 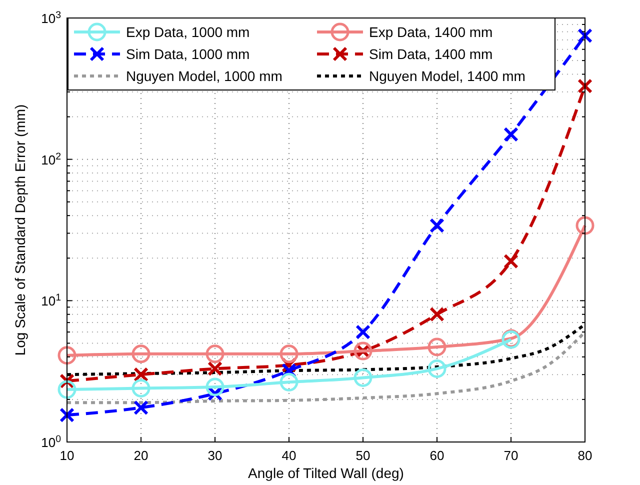 What do you see at coordinates (326, 473) in the screenshot?
I see `x-axis-title: Angle of Tilted Wall (deg)` at bounding box center [326, 473].